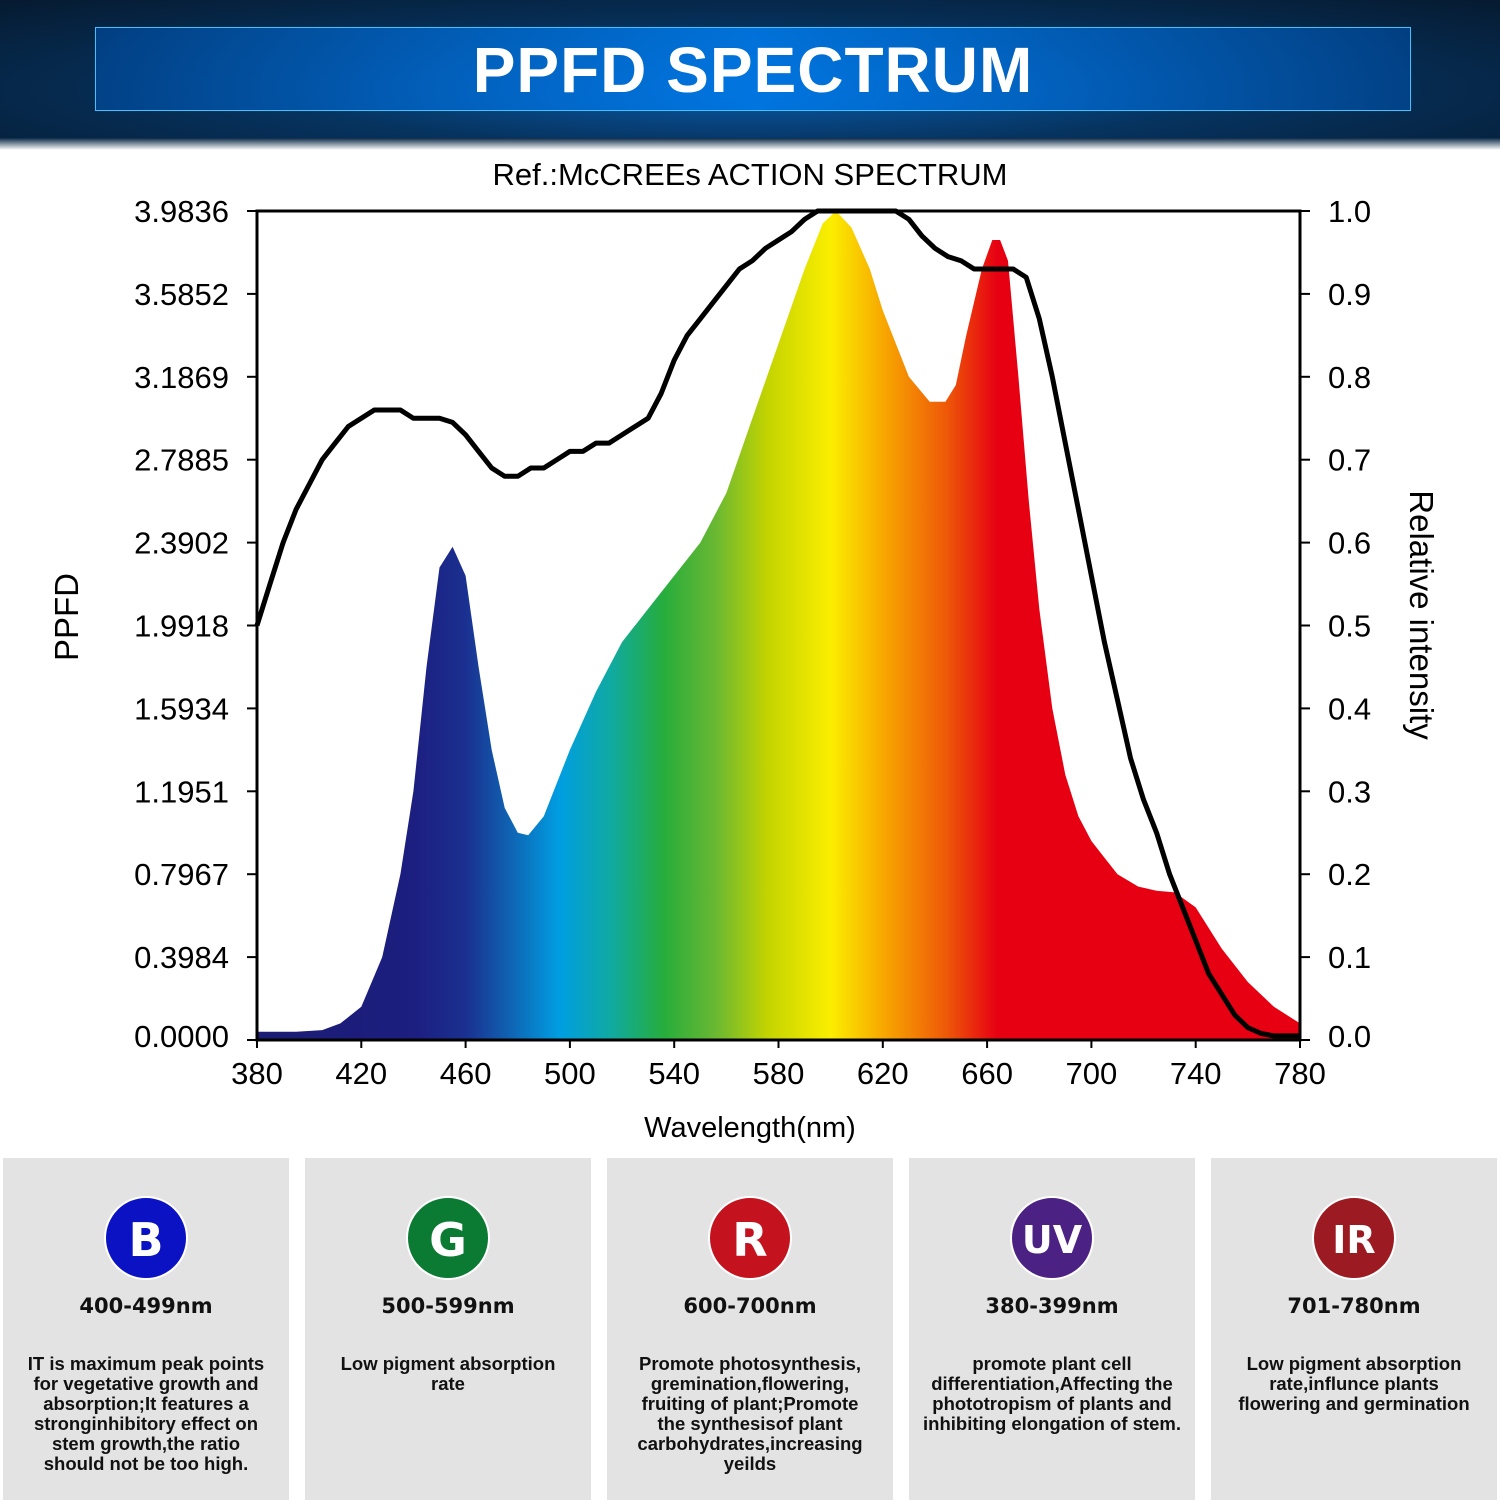  What do you see at coordinates (66, 617) in the screenshot?
I see `y-axis-label: PPFD` at bounding box center [66, 617].